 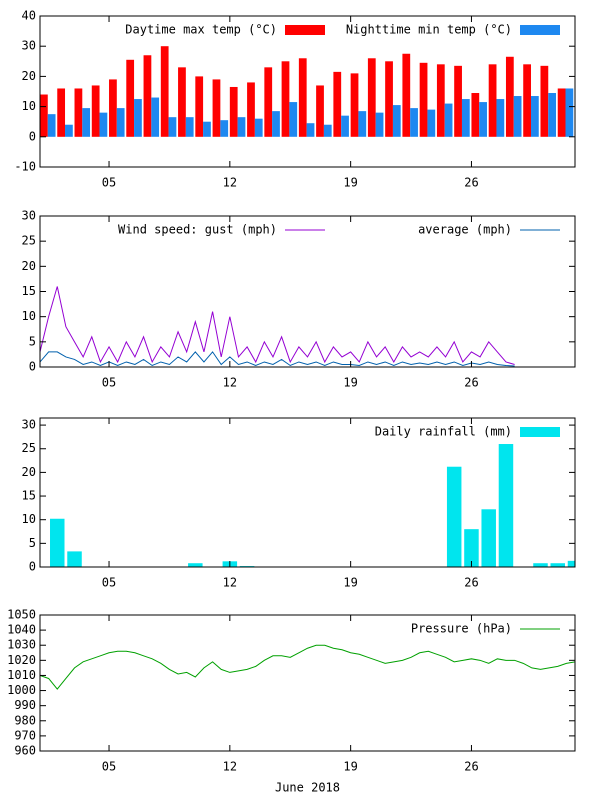 What do you see at coordinates (21, 615) in the screenshot?
I see `y-tick-label: 1050` at bounding box center [21, 615].